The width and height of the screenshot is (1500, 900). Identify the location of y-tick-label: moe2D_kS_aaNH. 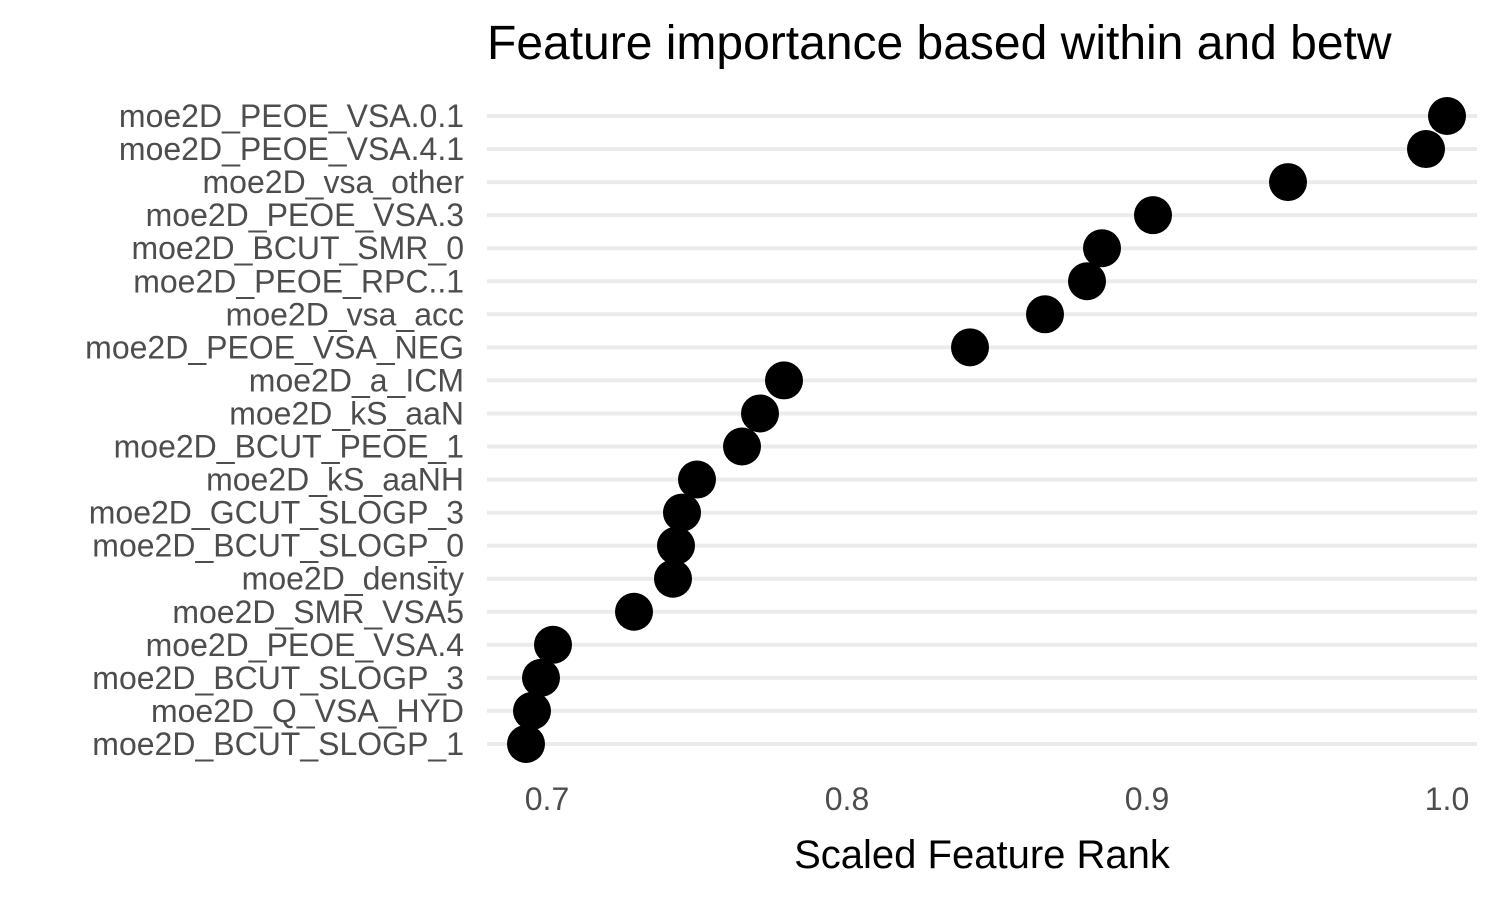
(335, 480).